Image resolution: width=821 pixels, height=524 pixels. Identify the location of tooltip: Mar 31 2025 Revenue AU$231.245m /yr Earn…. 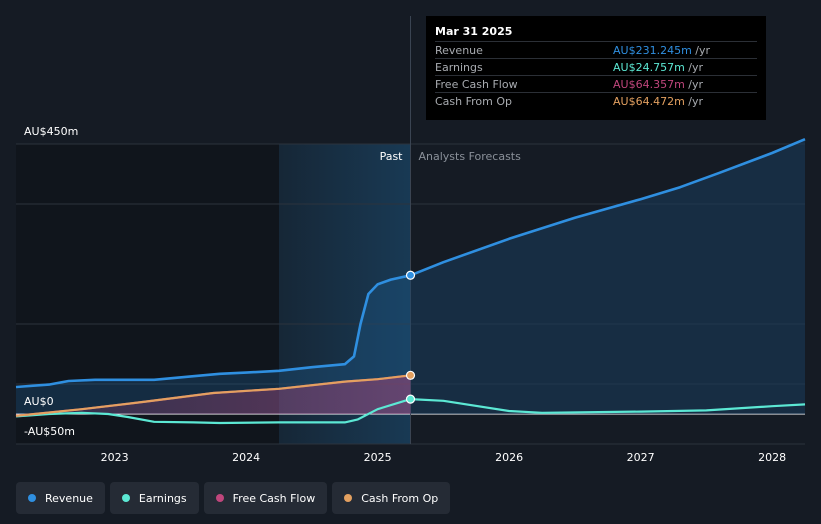
(596, 68).